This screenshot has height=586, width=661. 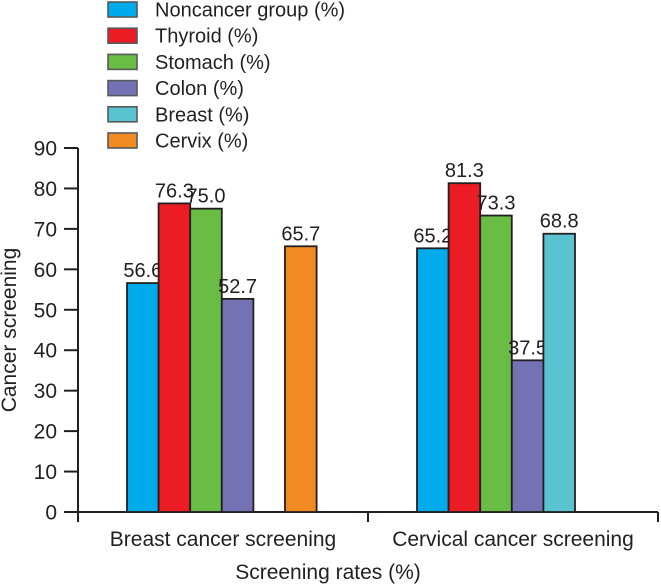 I want to click on legend-swatch-thyroid, so click(x=122, y=36).